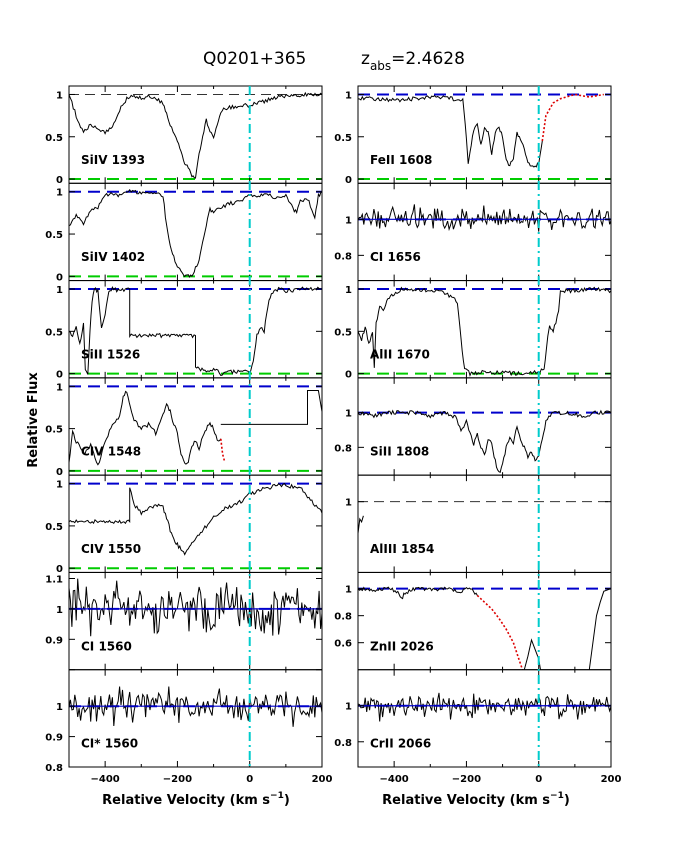 This screenshot has width=680, height=850. I want to click on ion-label: CI 1560, so click(106, 646).